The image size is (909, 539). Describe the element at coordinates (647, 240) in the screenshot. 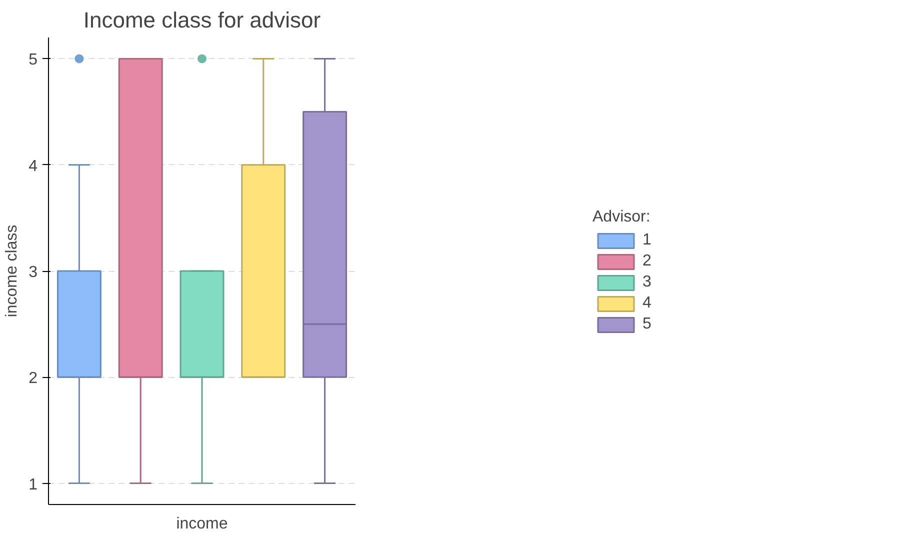

I see `legend-label: 1` at that location.